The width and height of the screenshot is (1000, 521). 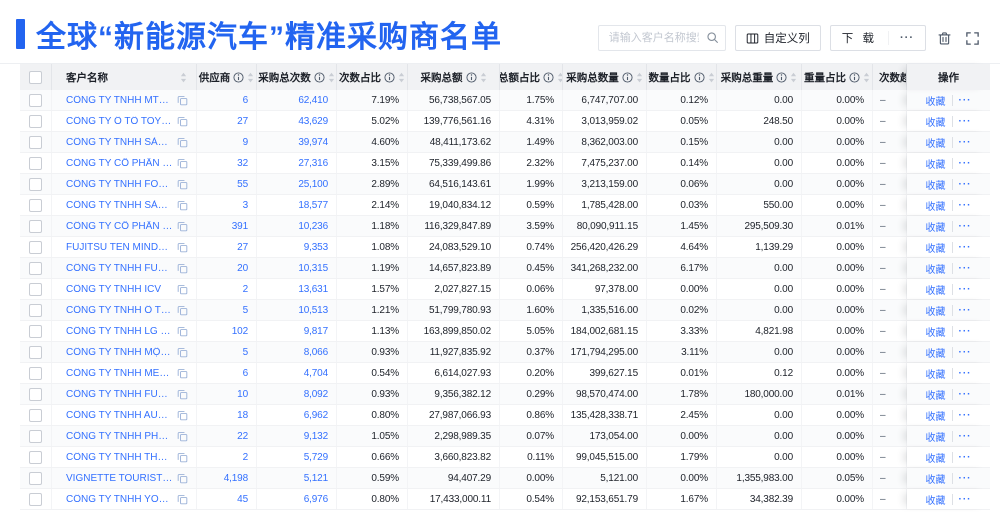 I want to click on suppliers-link: 20, so click(x=242, y=268).